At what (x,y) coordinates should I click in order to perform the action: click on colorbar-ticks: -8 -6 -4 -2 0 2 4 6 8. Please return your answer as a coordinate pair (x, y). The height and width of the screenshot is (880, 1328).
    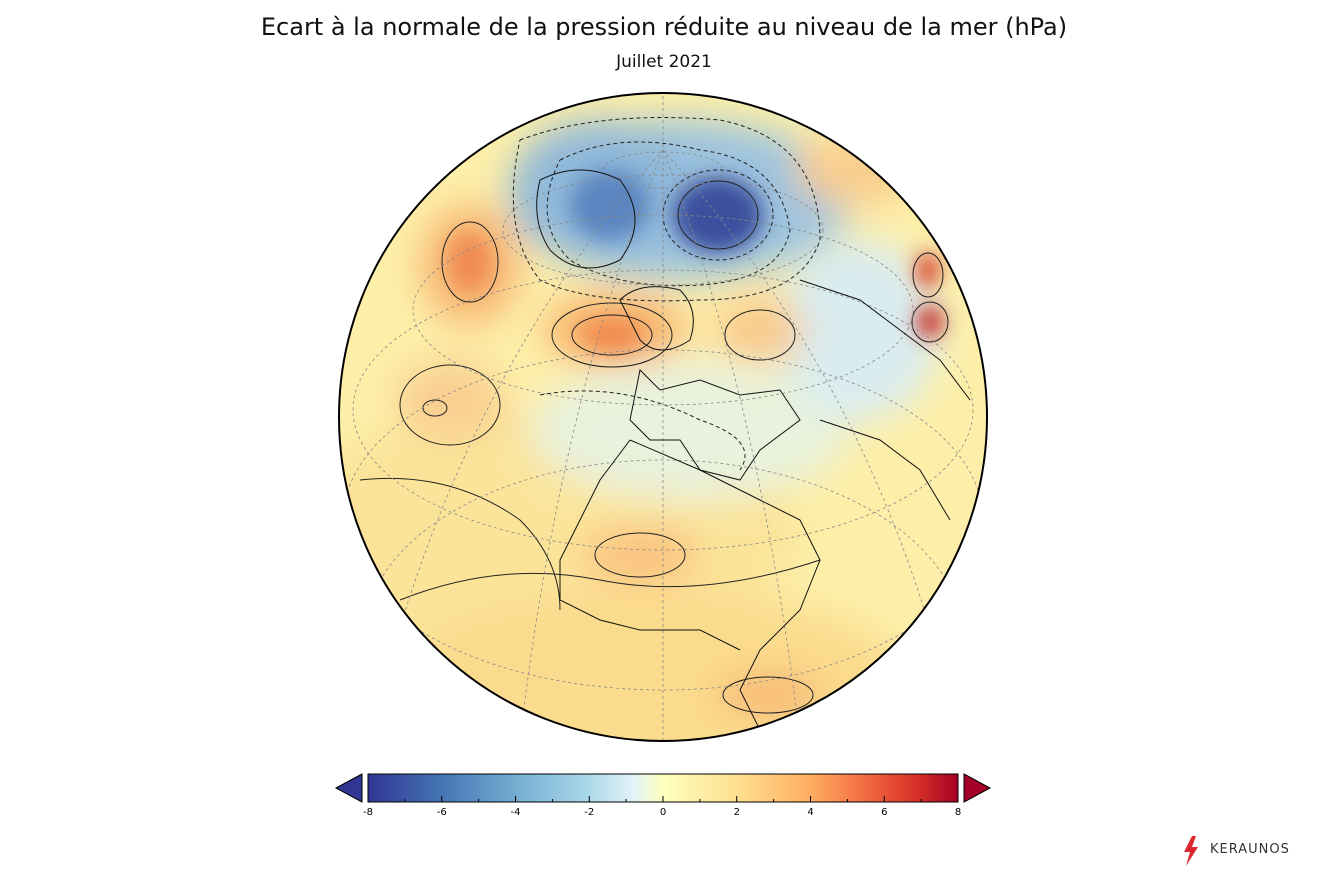
    Looking at the image, I should click on (662, 807).